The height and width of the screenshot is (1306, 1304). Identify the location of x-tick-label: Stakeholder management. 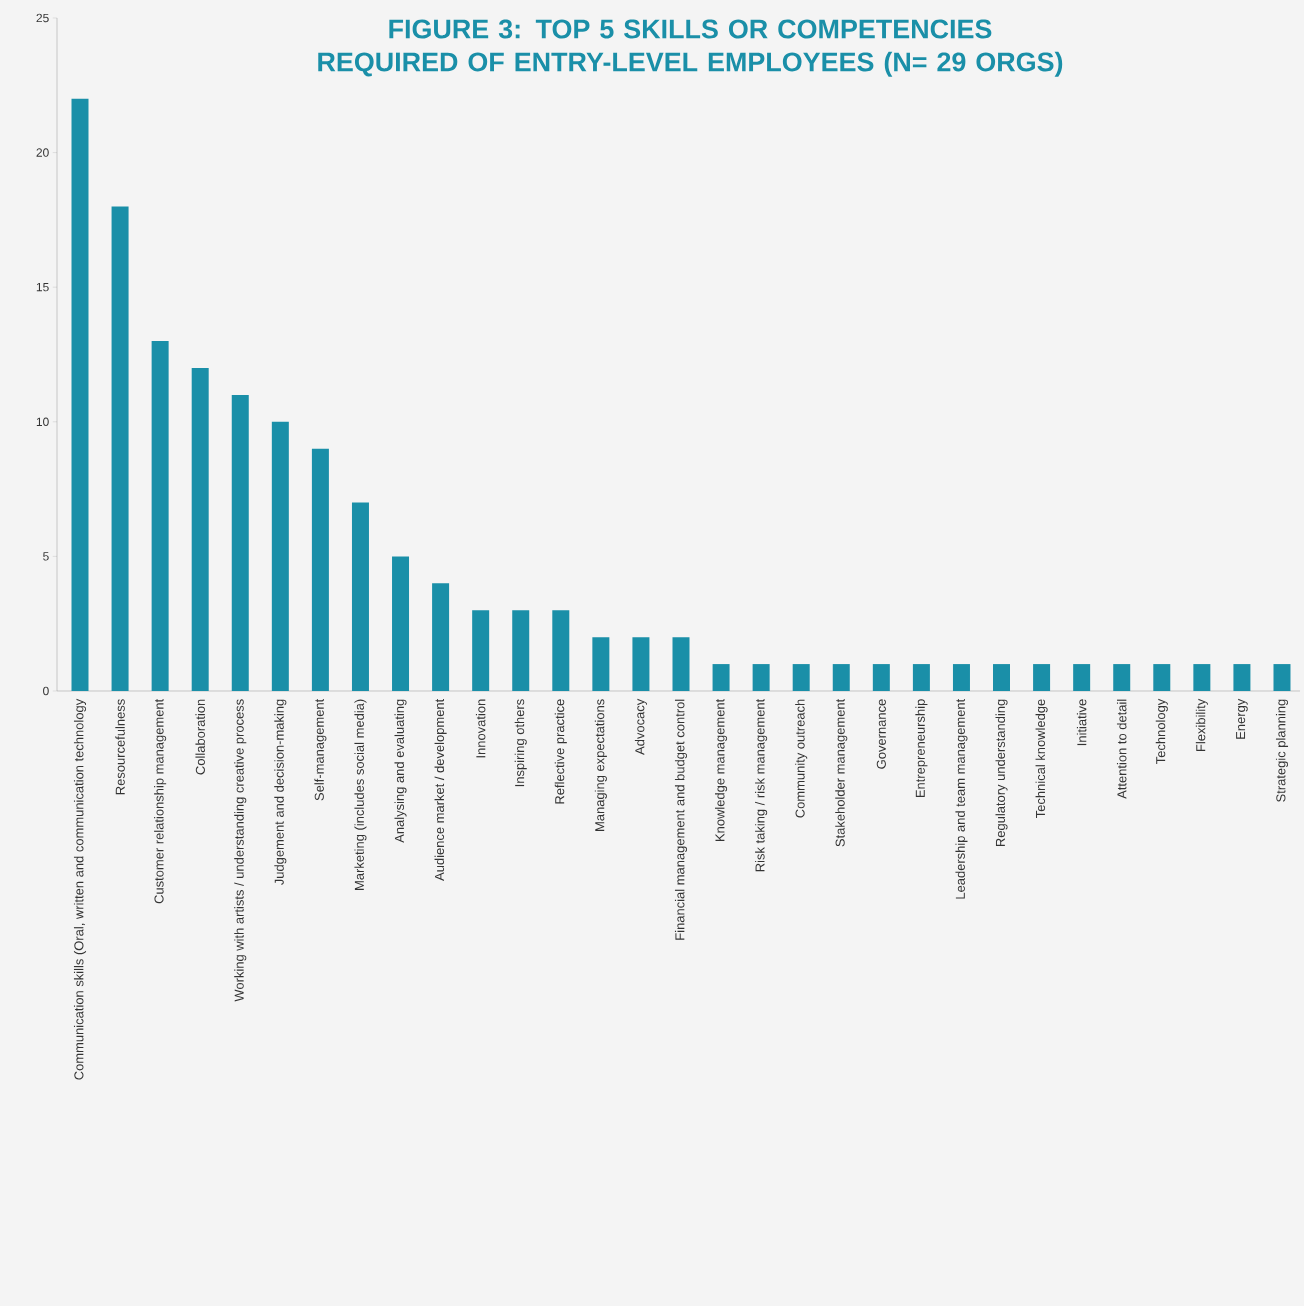
(841, 772).